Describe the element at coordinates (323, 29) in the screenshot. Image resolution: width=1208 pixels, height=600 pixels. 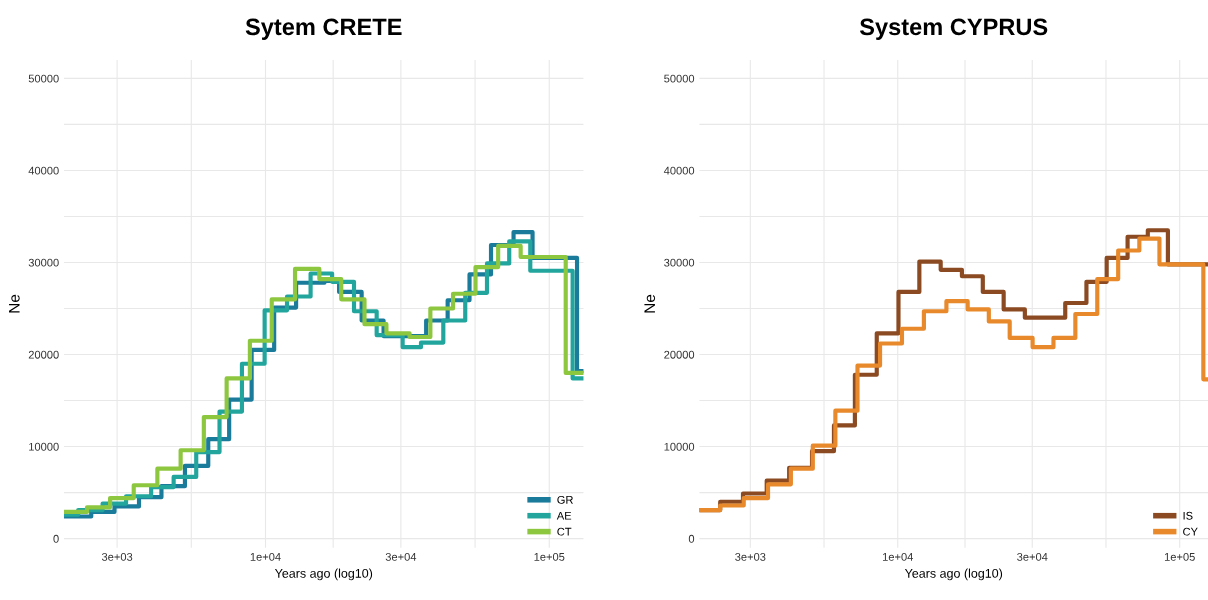
I see `chart-title: Sytem CRETE` at that location.